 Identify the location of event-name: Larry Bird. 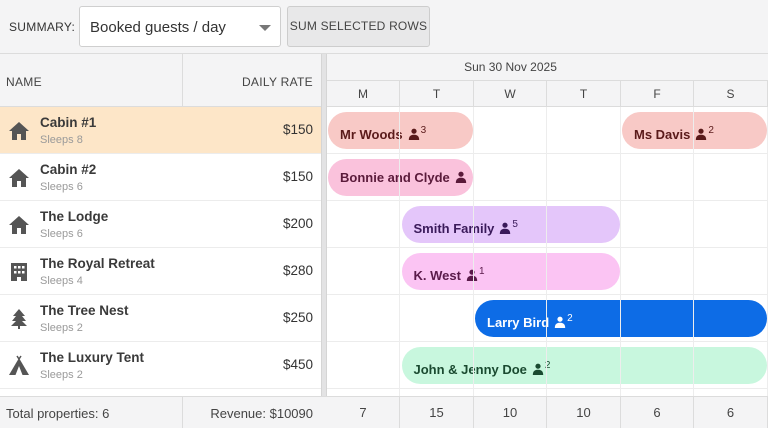
(518, 322).